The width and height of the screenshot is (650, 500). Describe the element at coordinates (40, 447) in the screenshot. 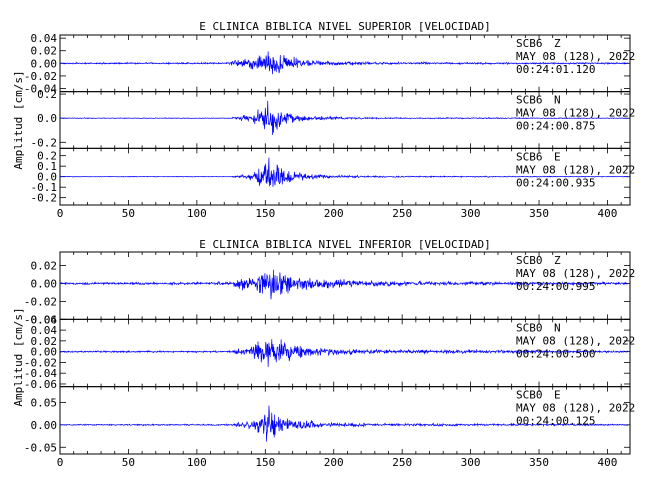

I see `y-tick-label: -0.05` at that location.